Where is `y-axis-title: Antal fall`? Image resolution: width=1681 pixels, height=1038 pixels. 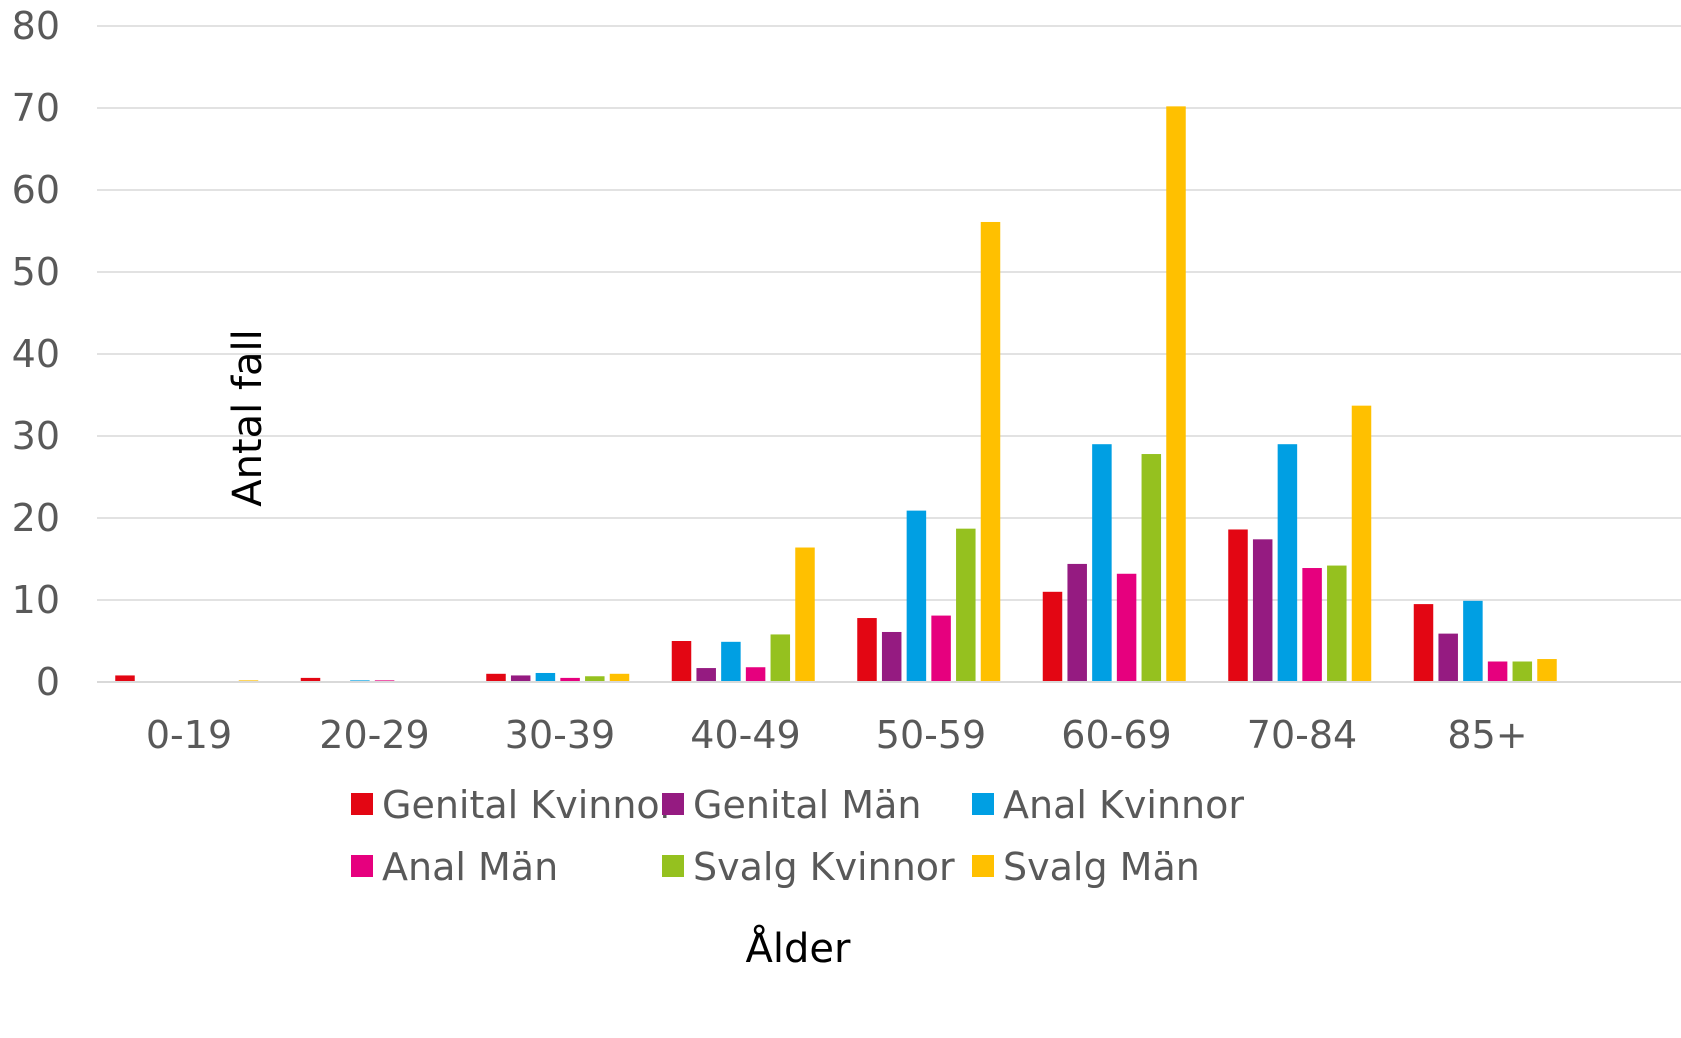 y-axis-title: Antal fall is located at coordinates (248, 418).